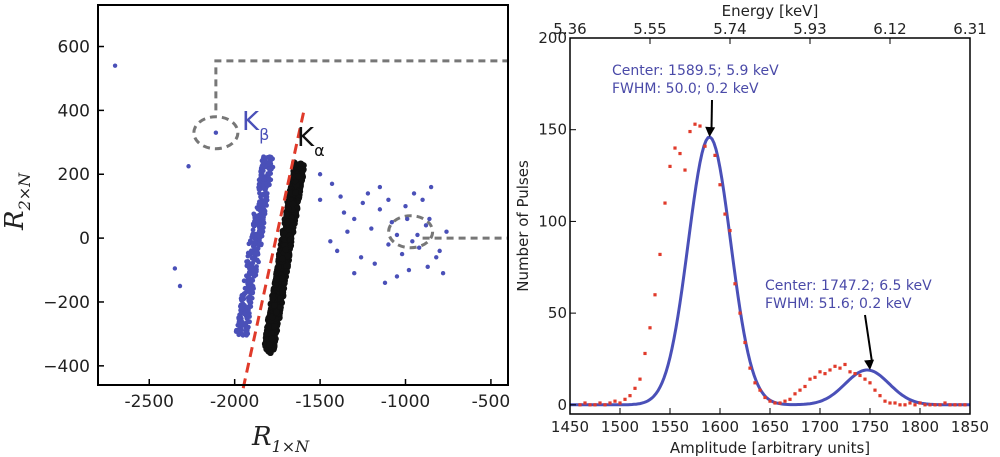 This screenshot has height=457, width=1000. What do you see at coordinates (74, 111) in the screenshot?
I see `y-tick-label: 400` at bounding box center [74, 111].